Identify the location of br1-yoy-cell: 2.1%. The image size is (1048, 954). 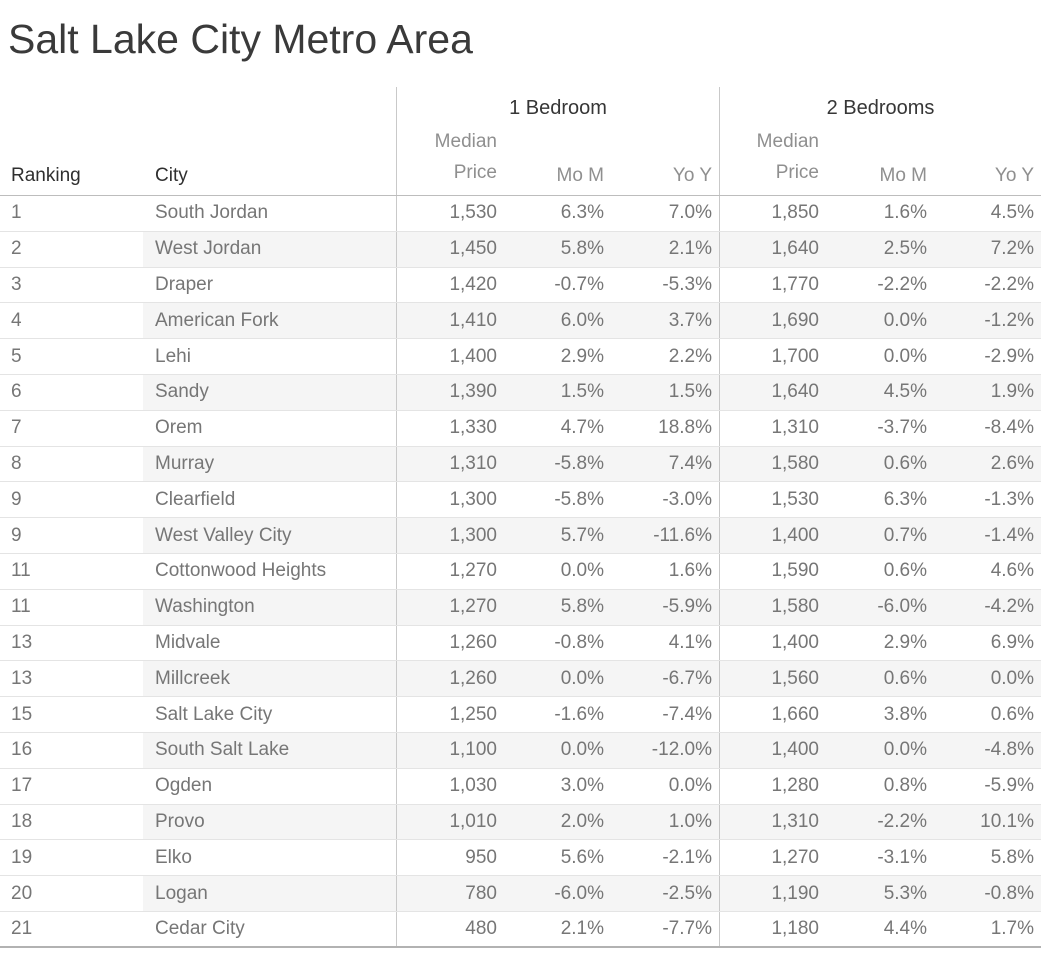
(665, 249).